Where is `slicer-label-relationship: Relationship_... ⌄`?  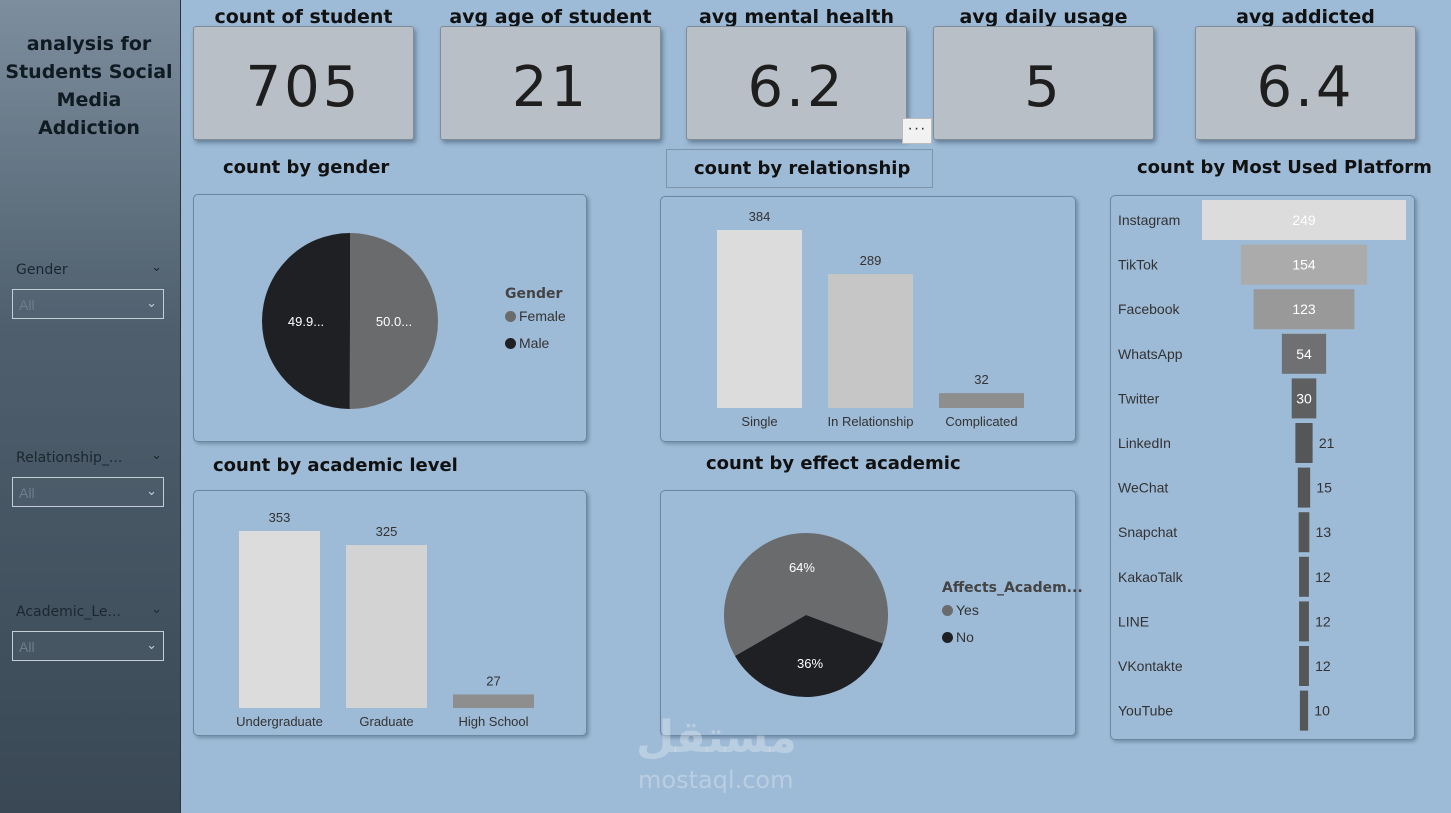 slicer-label-relationship: Relationship_... ⌄ is located at coordinates (89, 457).